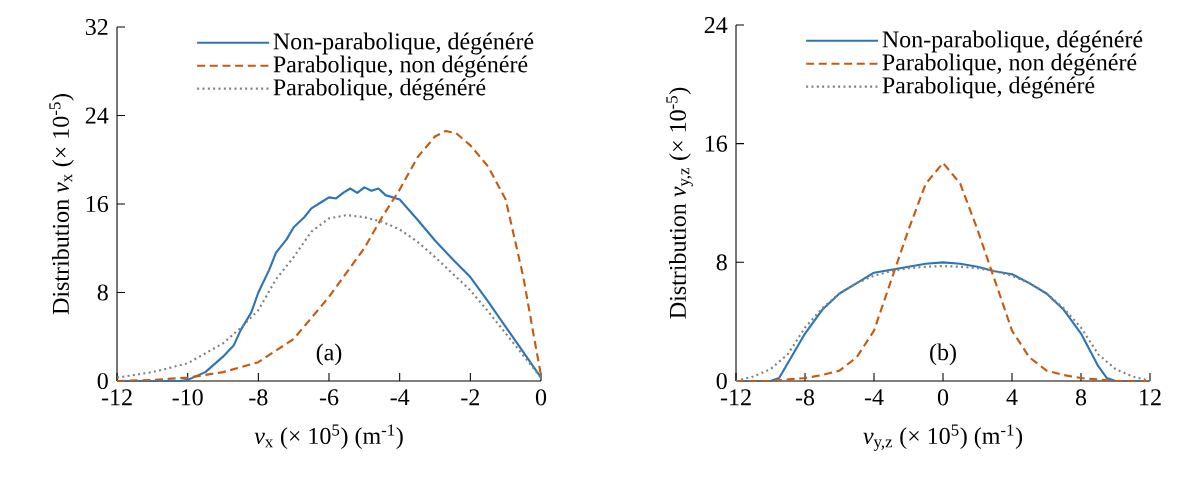 The image size is (1180, 488). Describe the element at coordinates (1012, 397) in the screenshot. I see `x-tick-label: 4` at that location.